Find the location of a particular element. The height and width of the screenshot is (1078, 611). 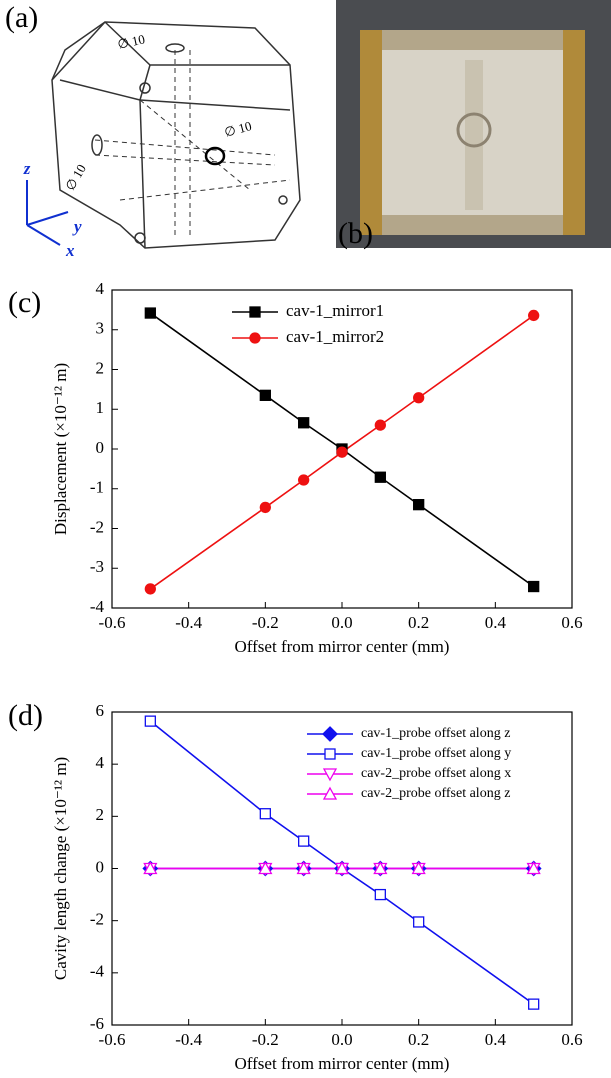

panel-label: (d) is located at coordinates (25, 715).